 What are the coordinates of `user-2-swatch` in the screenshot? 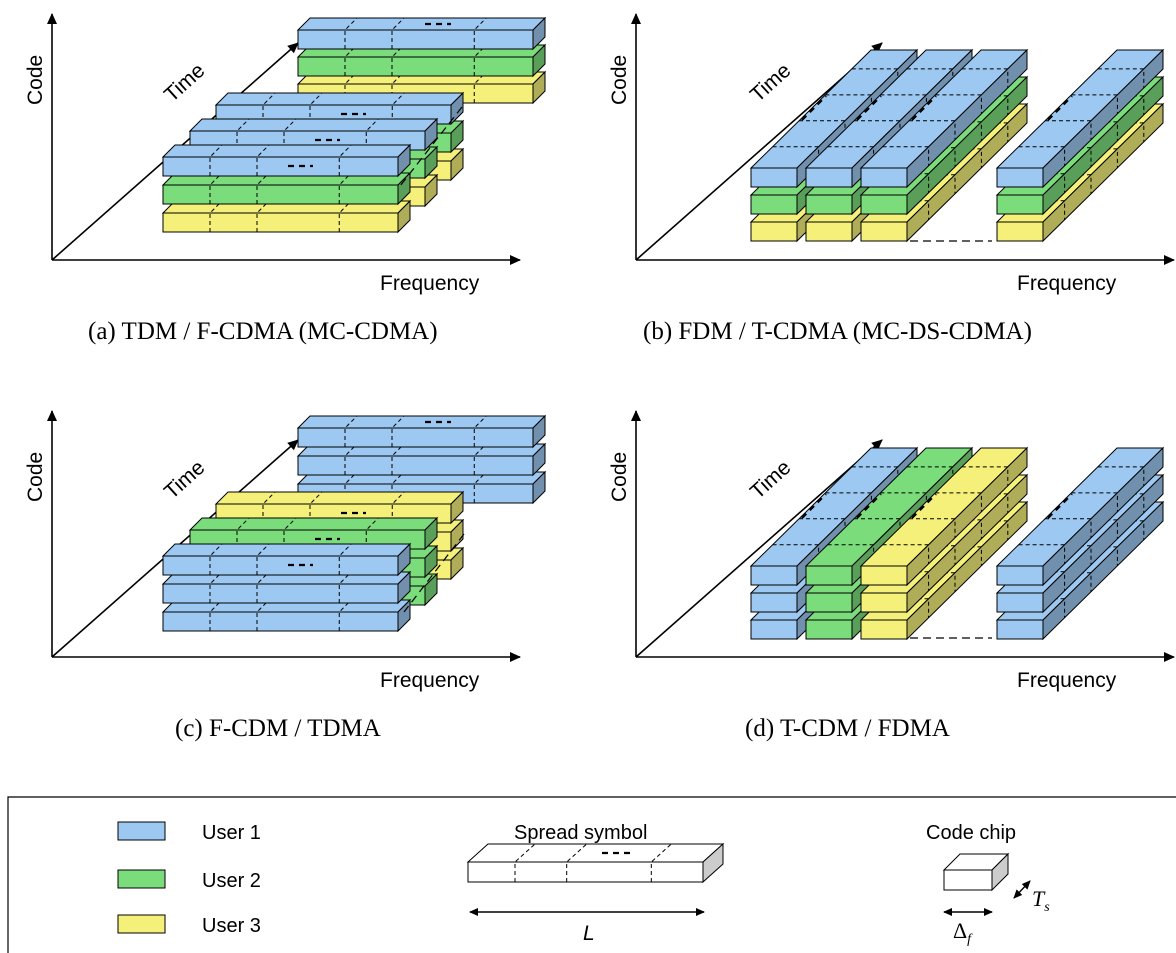 It's located at (141, 879).